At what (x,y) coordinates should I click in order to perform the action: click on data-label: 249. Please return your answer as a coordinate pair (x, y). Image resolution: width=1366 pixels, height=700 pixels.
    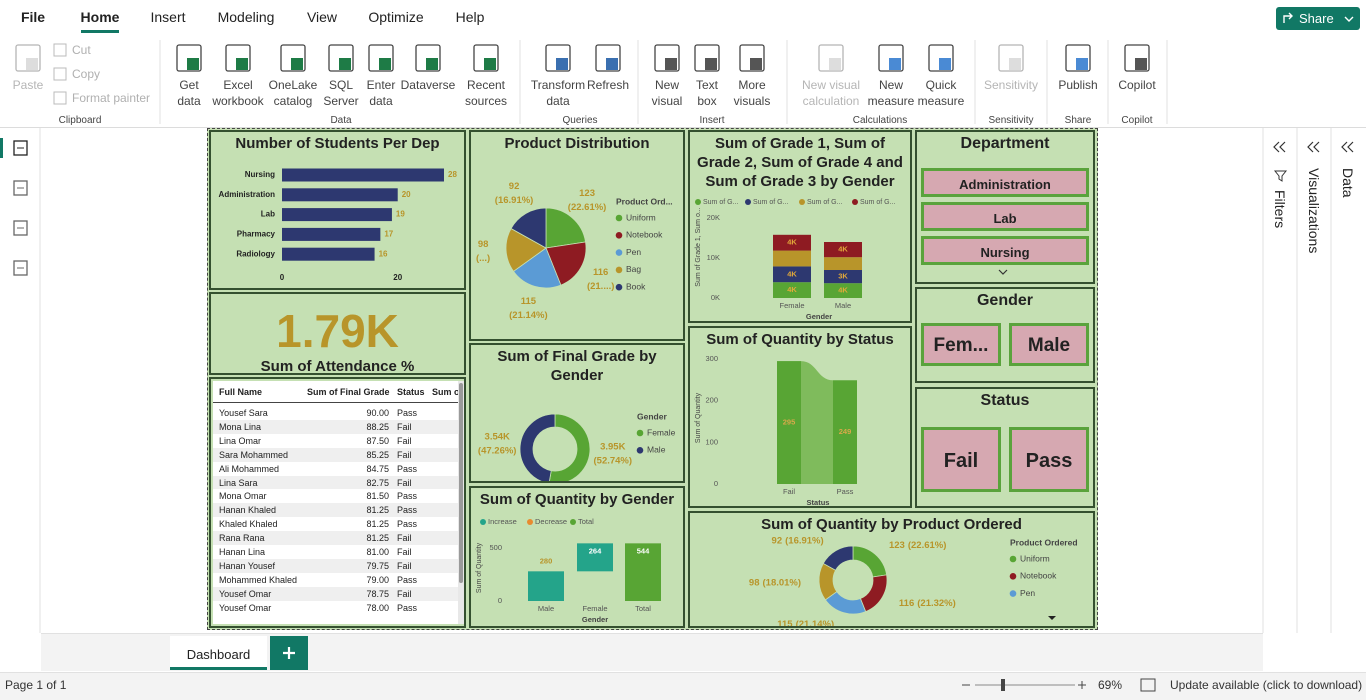
    Looking at the image, I should click on (845, 431).